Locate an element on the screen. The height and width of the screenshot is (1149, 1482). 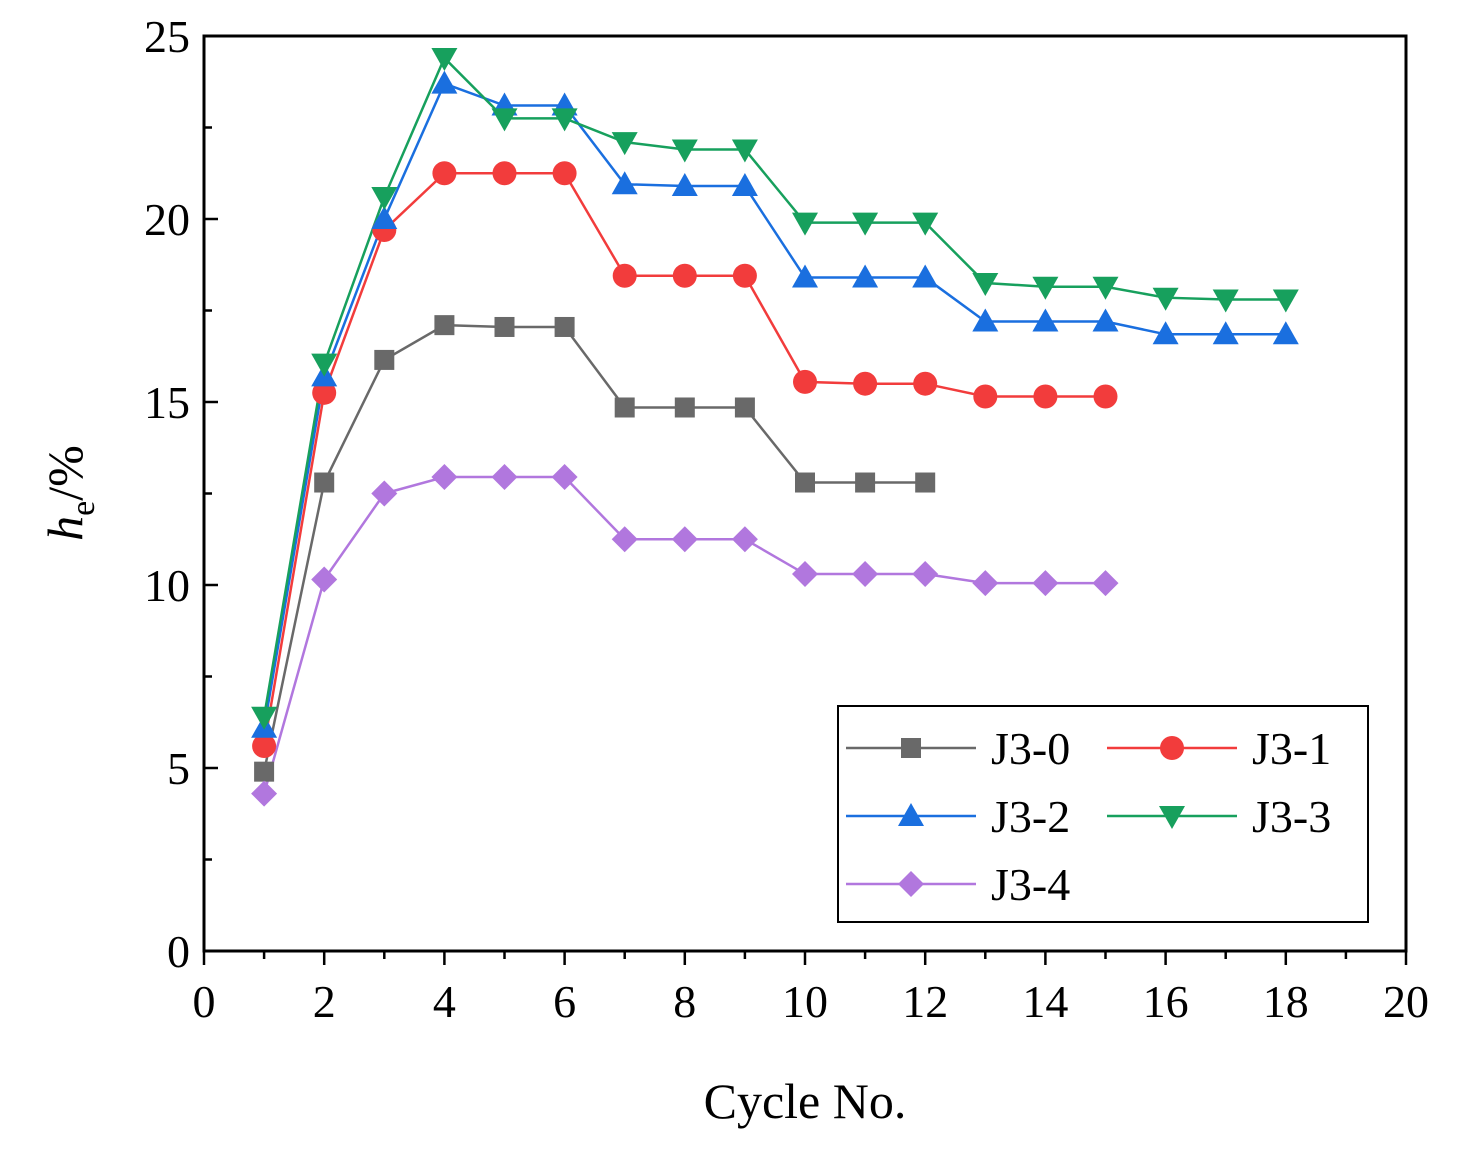
y-tick-label: 5 is located at coordinates (178, 768).